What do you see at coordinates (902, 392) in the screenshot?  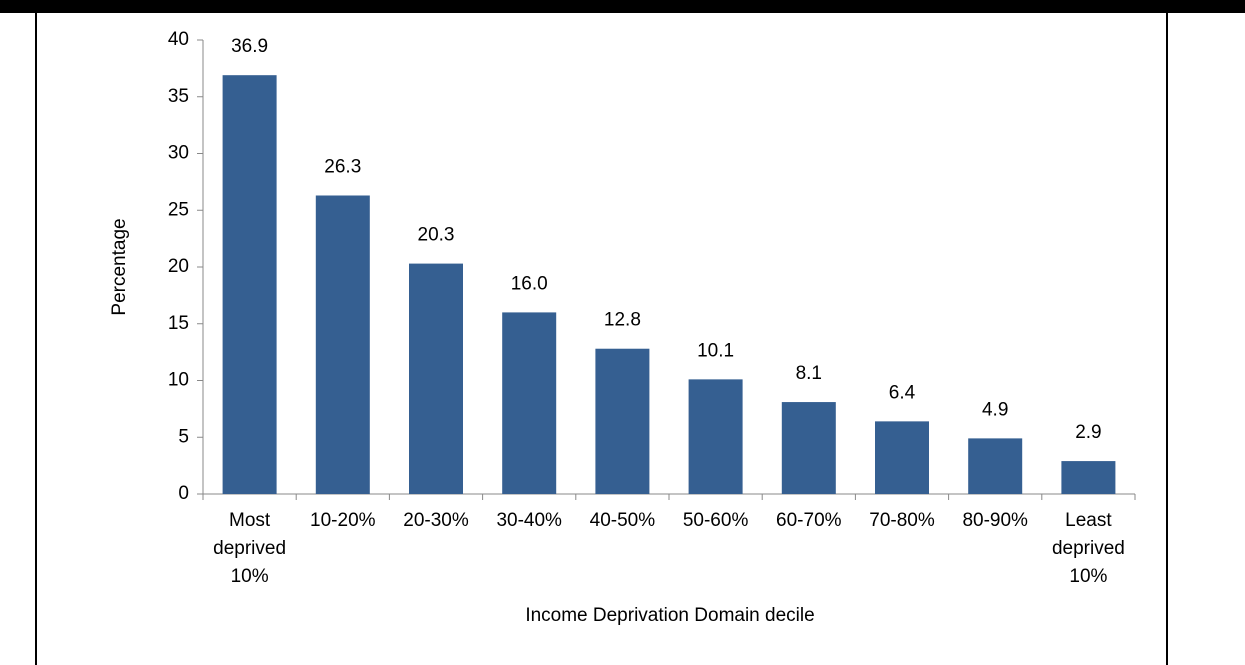 I see `value-label: 6.4` at bounding box center [902, 392].